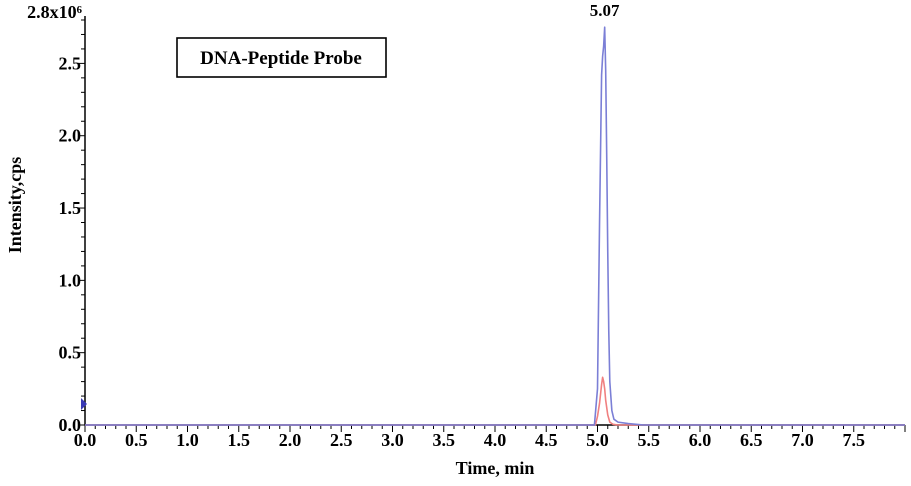 Image resolution: width=911 pixels, height=486 pixels. What do you see at coordinates (84, 404) in the screenshot?
I see `triangle-right-marker-icon` at bounding box center [84, 404].